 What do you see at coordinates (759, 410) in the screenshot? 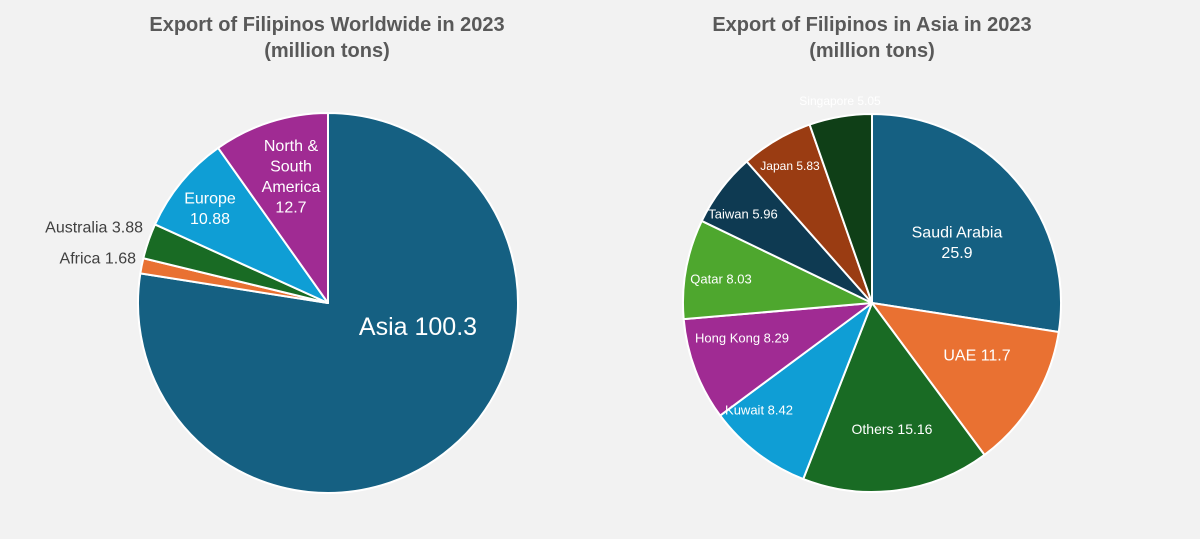
I see `slice-label-kuwait: Kuwait 8.42` at bounding box center [759, 410].